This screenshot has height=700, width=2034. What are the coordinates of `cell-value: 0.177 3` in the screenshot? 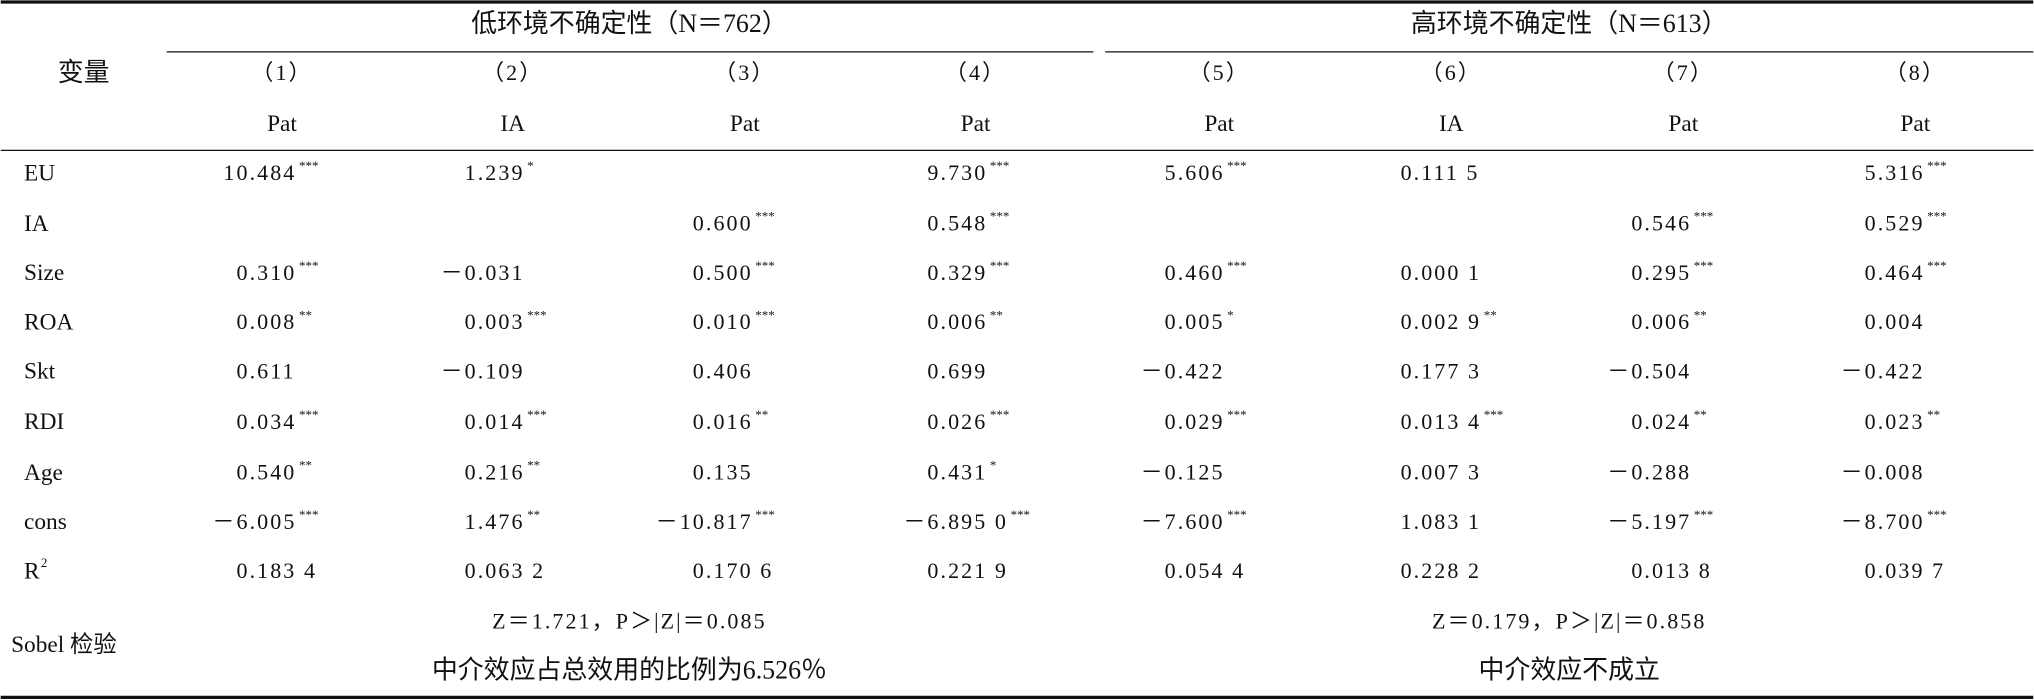 It's located at (1441, 370).